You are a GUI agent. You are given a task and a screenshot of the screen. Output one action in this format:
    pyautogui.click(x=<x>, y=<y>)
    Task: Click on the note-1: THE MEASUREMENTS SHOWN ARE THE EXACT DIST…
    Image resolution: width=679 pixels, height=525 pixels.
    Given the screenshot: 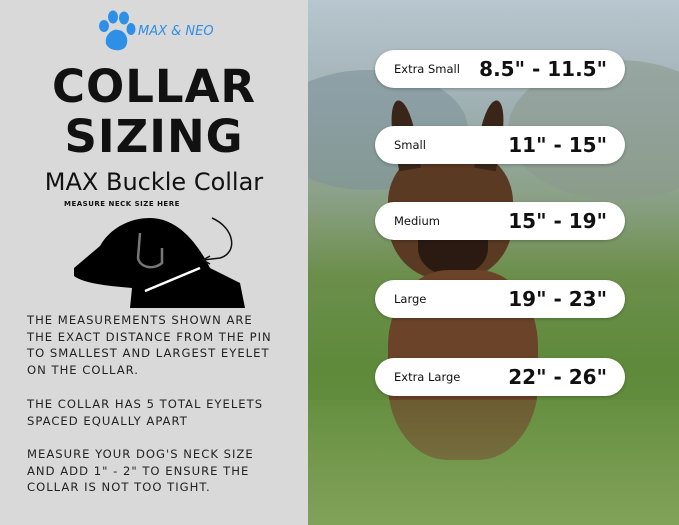 What is the action you would take?
    pyautogui.click(x=149, y=345)
    